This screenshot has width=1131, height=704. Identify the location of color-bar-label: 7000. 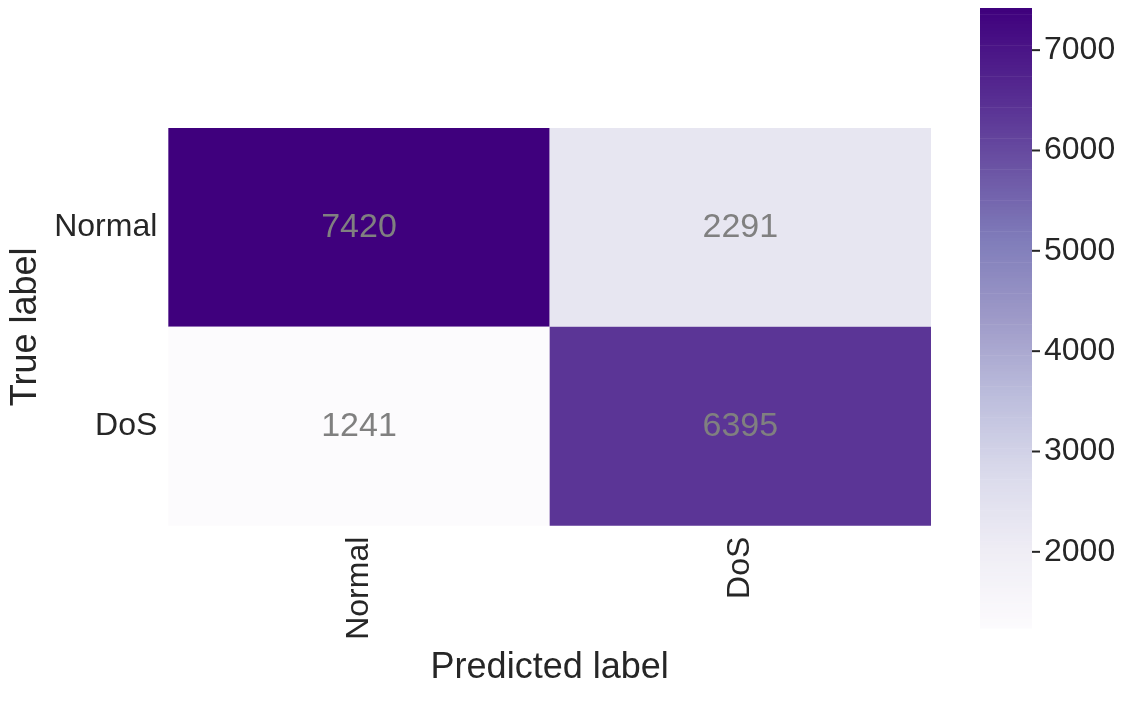
(1080, 47).